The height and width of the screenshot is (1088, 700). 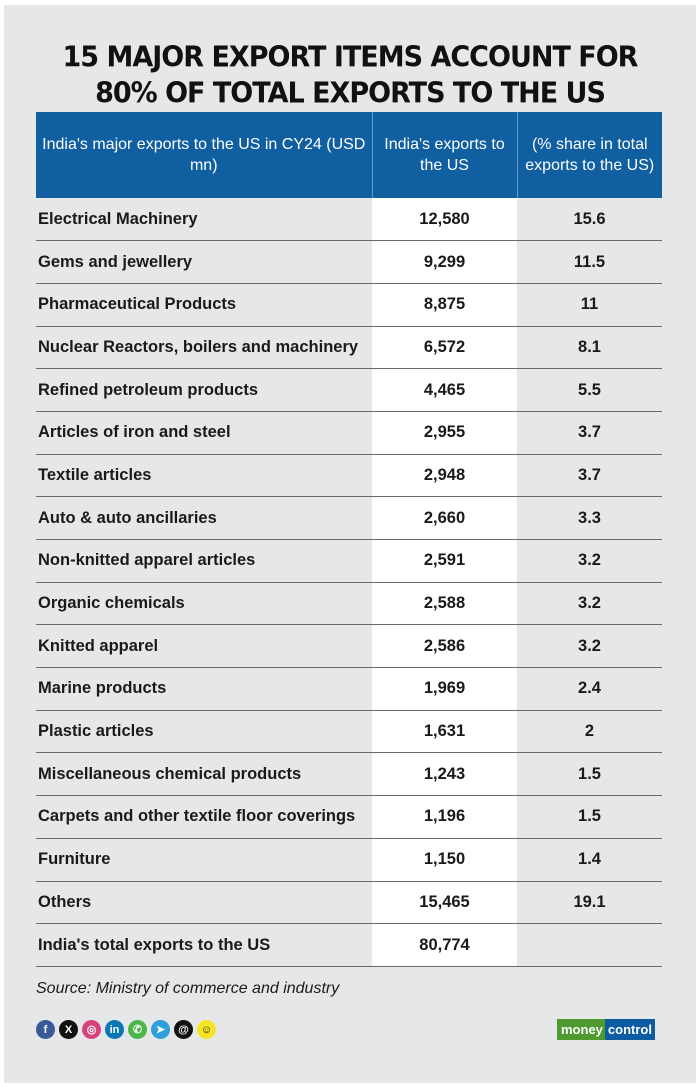 What do you see at coordinates (444, 476) in the screenshot?
I see `export-value: 2,948` at bounding box center [444, 476].